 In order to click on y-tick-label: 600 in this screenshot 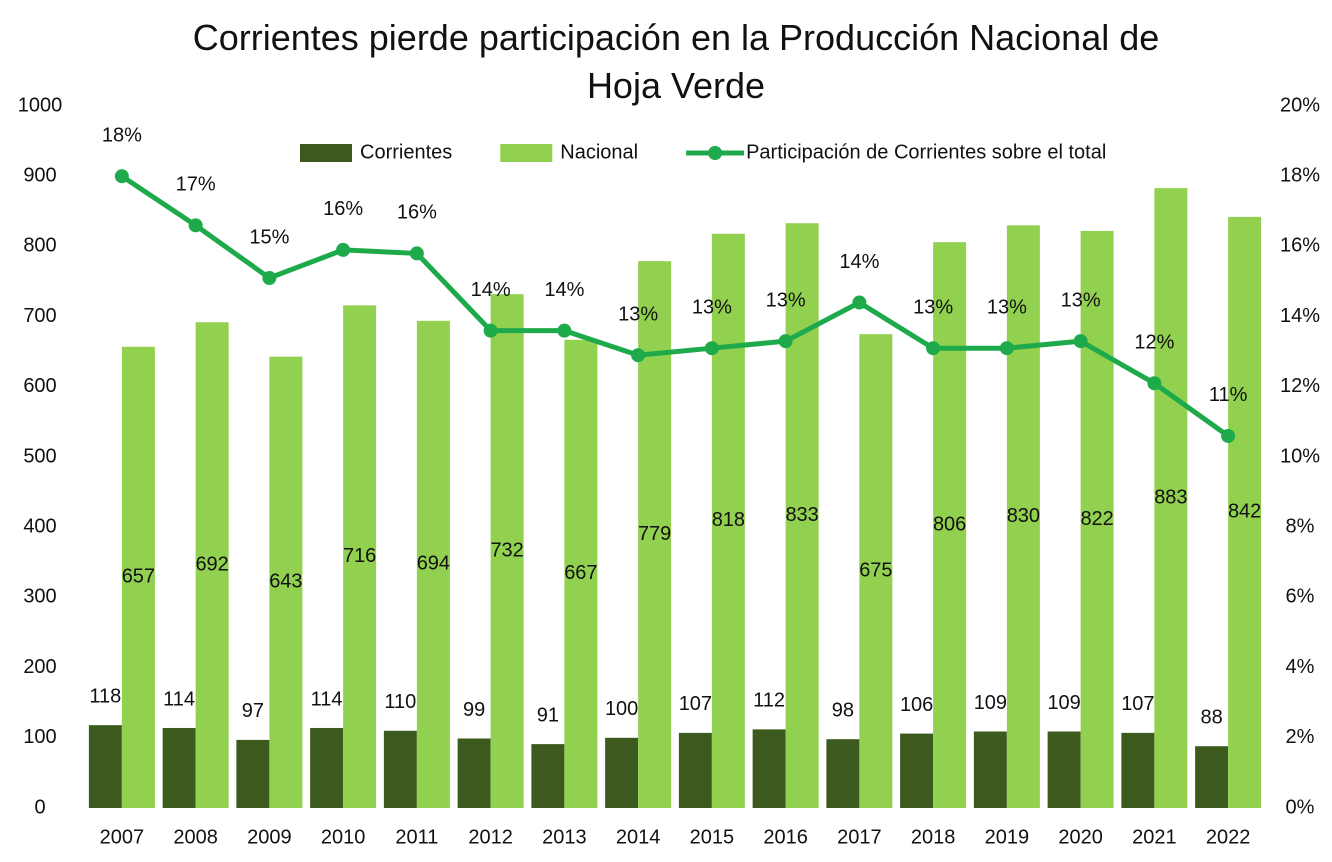, I will do `click(39, 386)`.